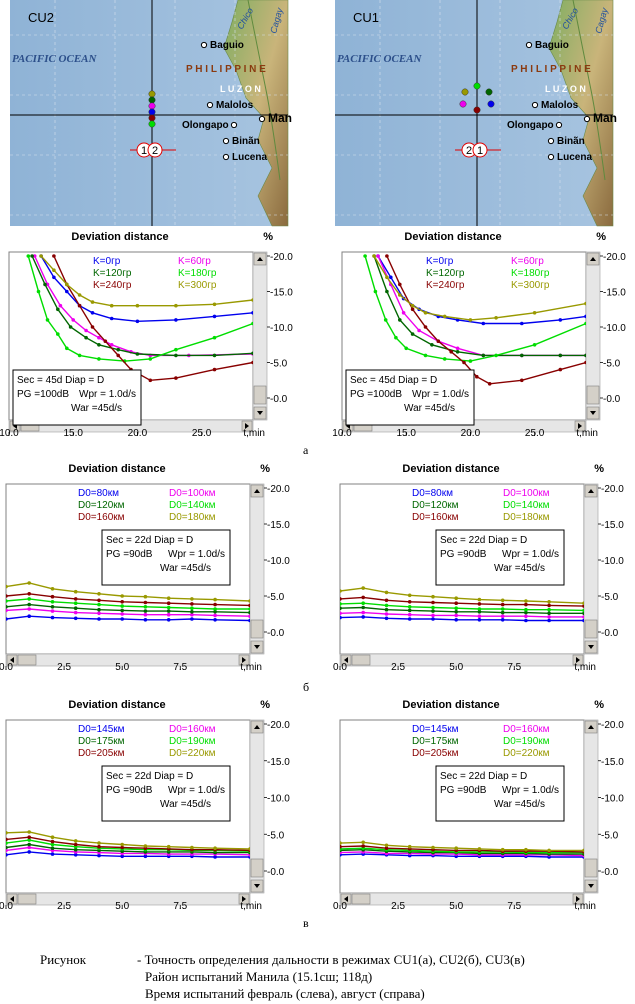 This screenshot has height=1004, width=635. Describe the element at coordinates (435, 753) in the screenshot. I see `legend-entry: D0=205км` at that location.